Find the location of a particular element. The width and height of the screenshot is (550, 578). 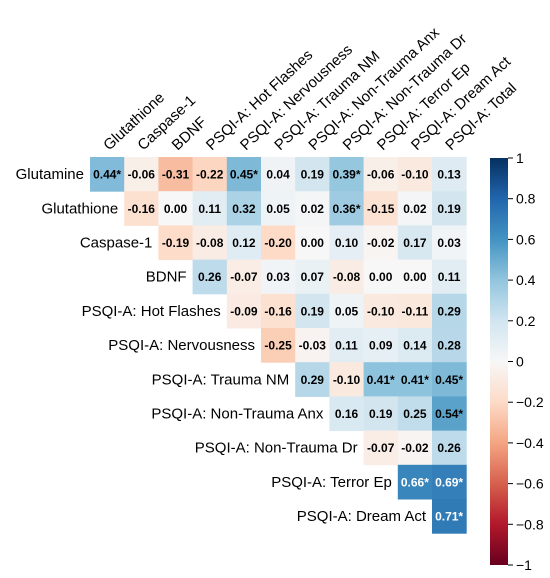

cell-value: -0.08 is located at coordinates (210, 243).